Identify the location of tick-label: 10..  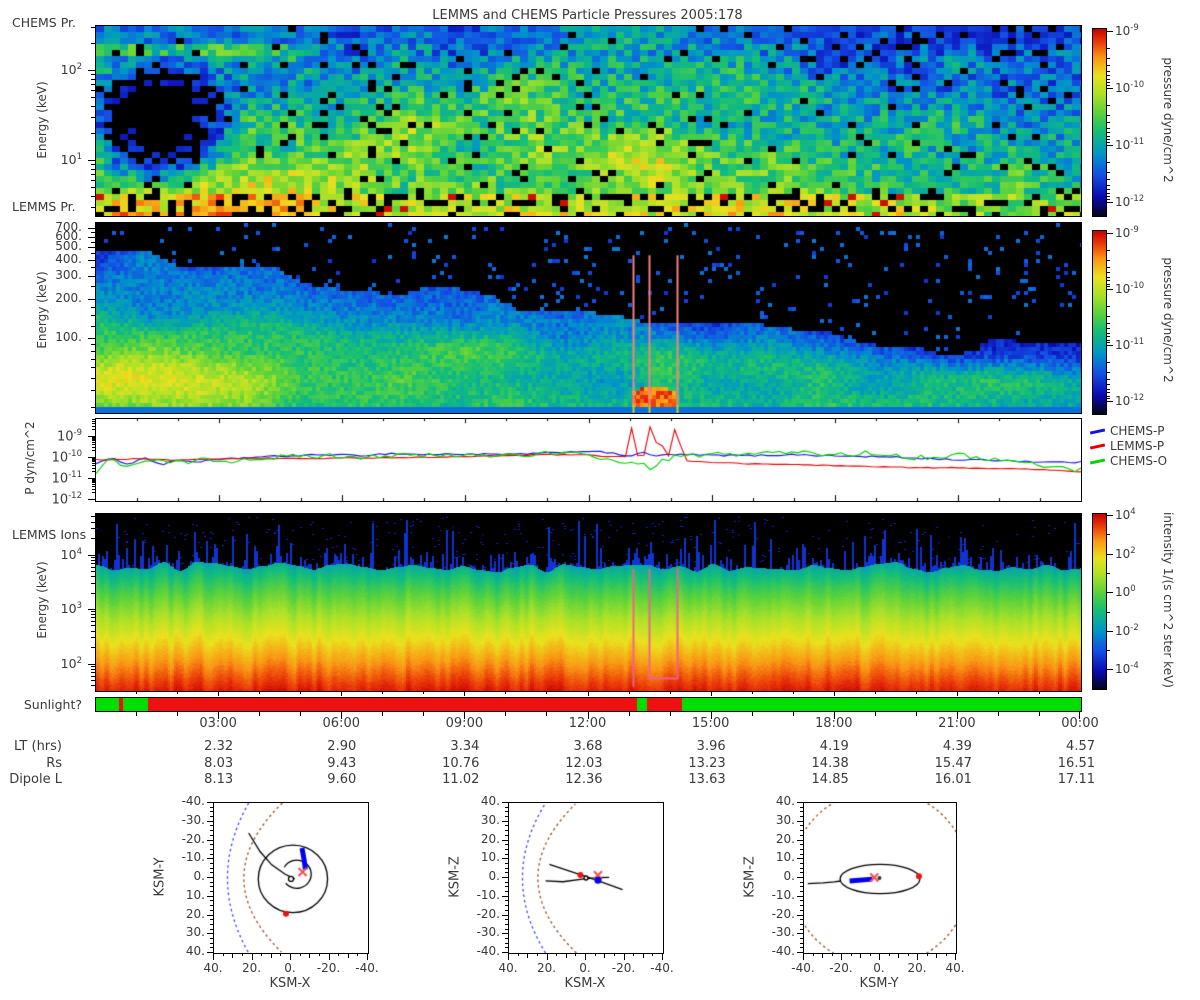
(195, 894).